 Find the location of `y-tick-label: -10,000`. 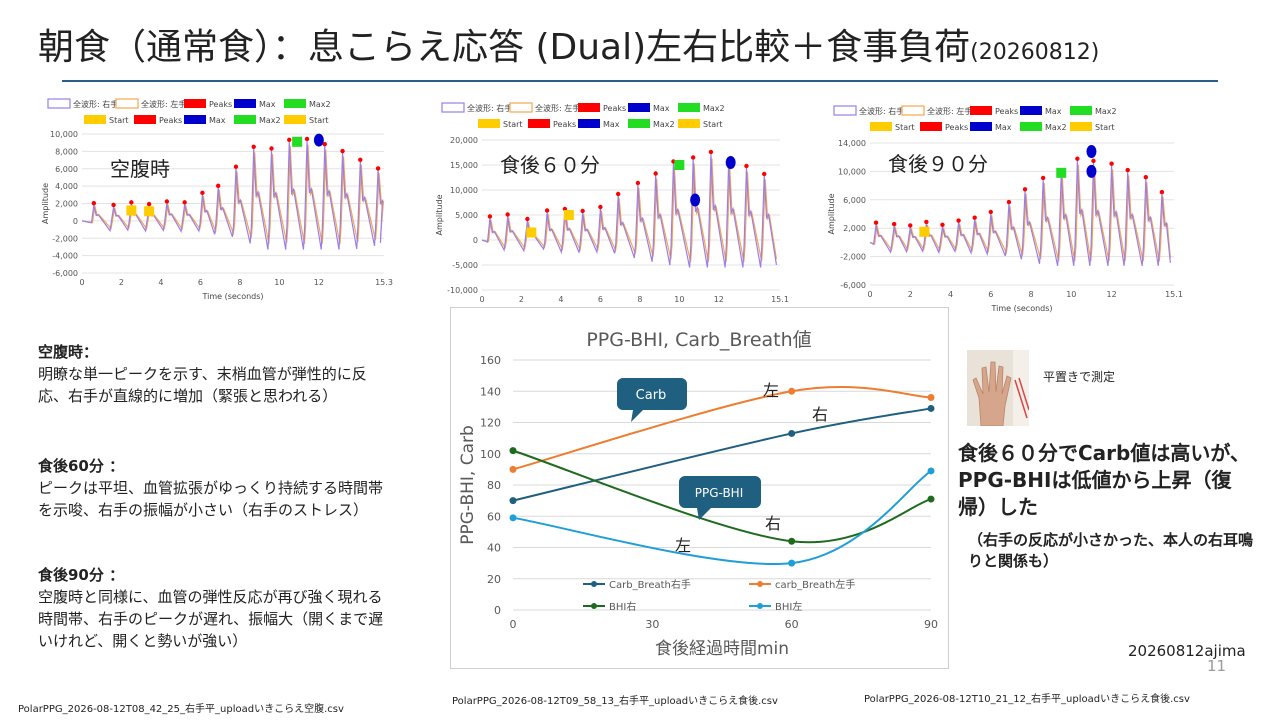

y-tick-label: -10,000 is located at coordinates (462, 290).